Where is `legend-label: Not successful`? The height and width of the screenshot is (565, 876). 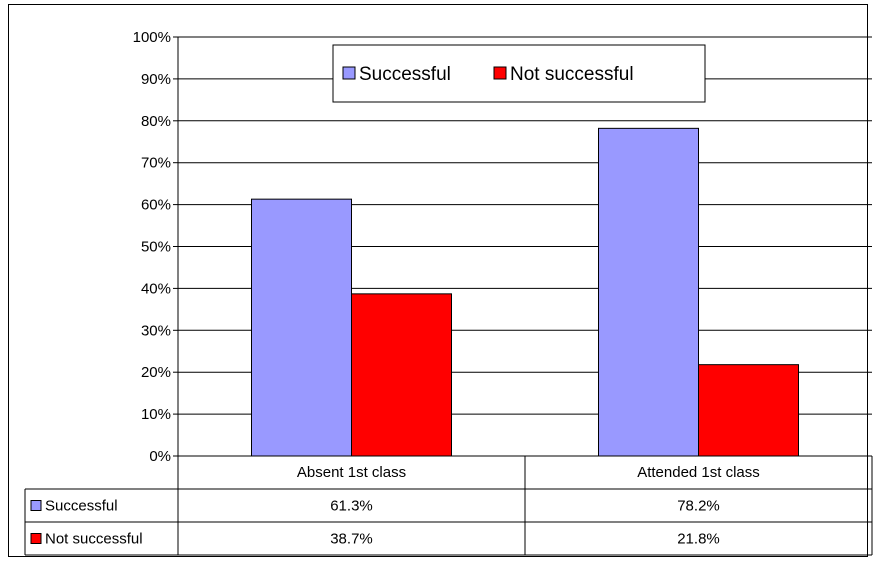
legend-label: Not successful is located at coordinates (572, 74).